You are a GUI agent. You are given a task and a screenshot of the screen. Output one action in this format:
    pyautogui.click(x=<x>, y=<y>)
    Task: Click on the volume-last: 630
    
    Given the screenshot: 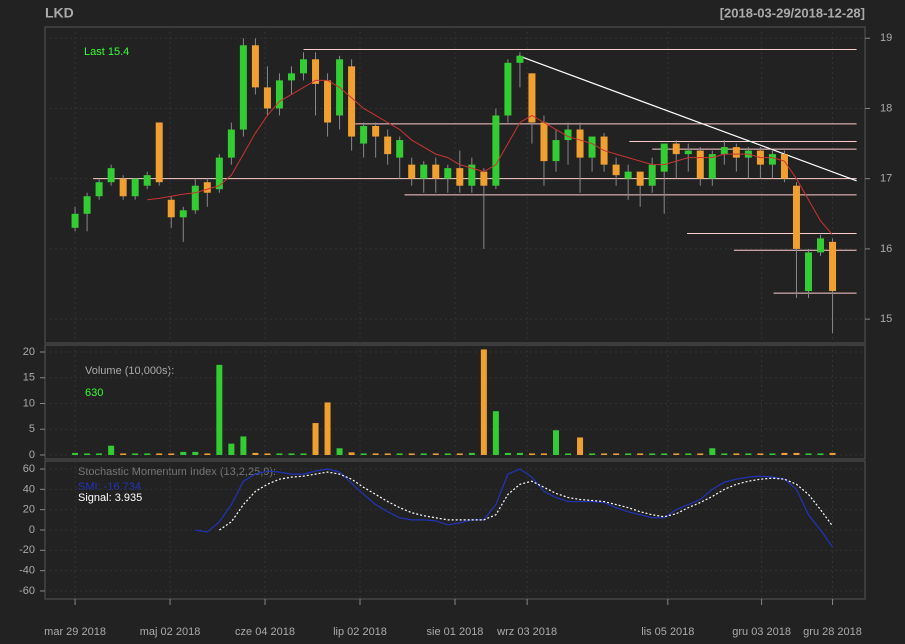 What is the action you would take?
    pyautogui.click(x=94, y=393)
    